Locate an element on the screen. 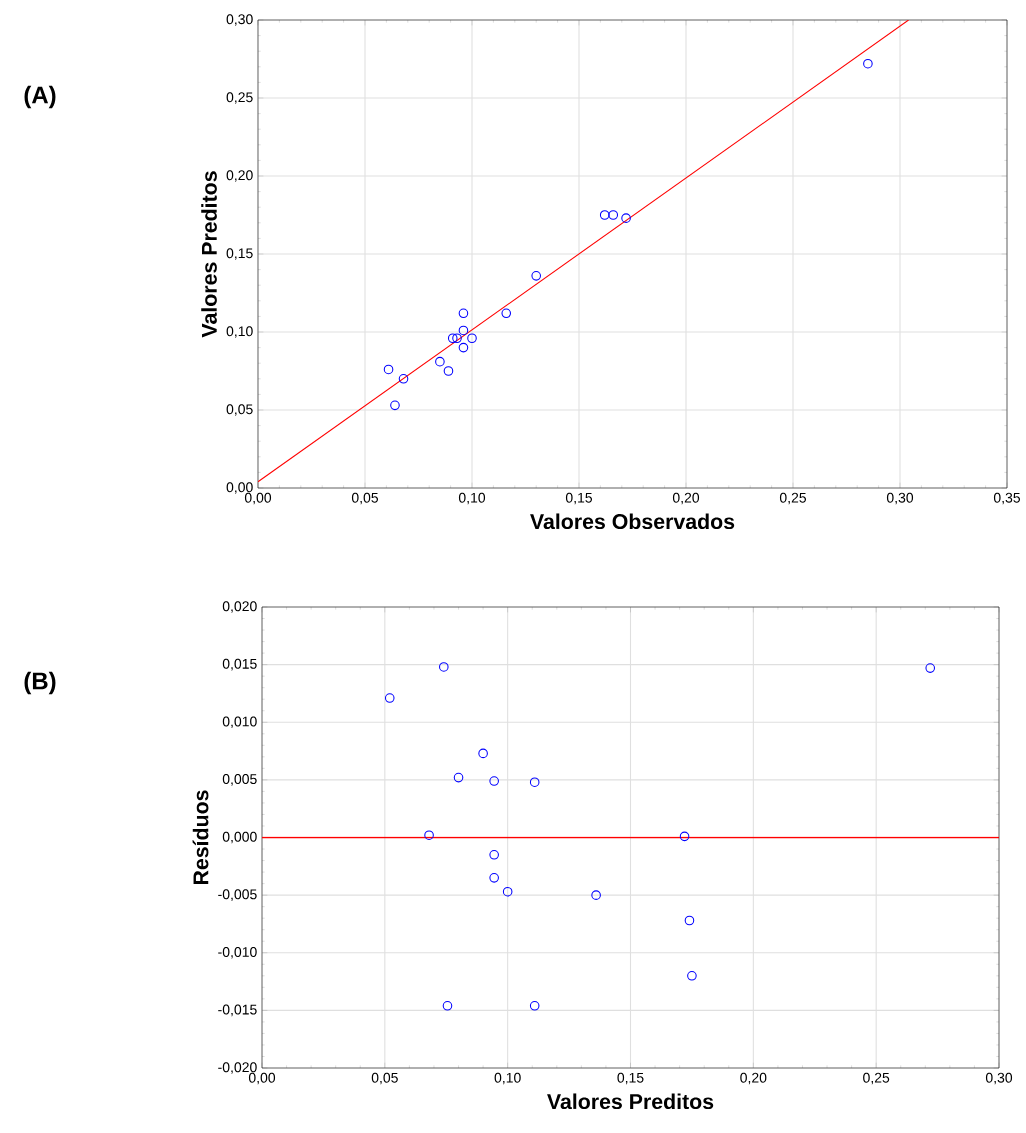 The width and height of the screenshot is (1026, 1133). text: (B) is located at coordinates (40, 683).